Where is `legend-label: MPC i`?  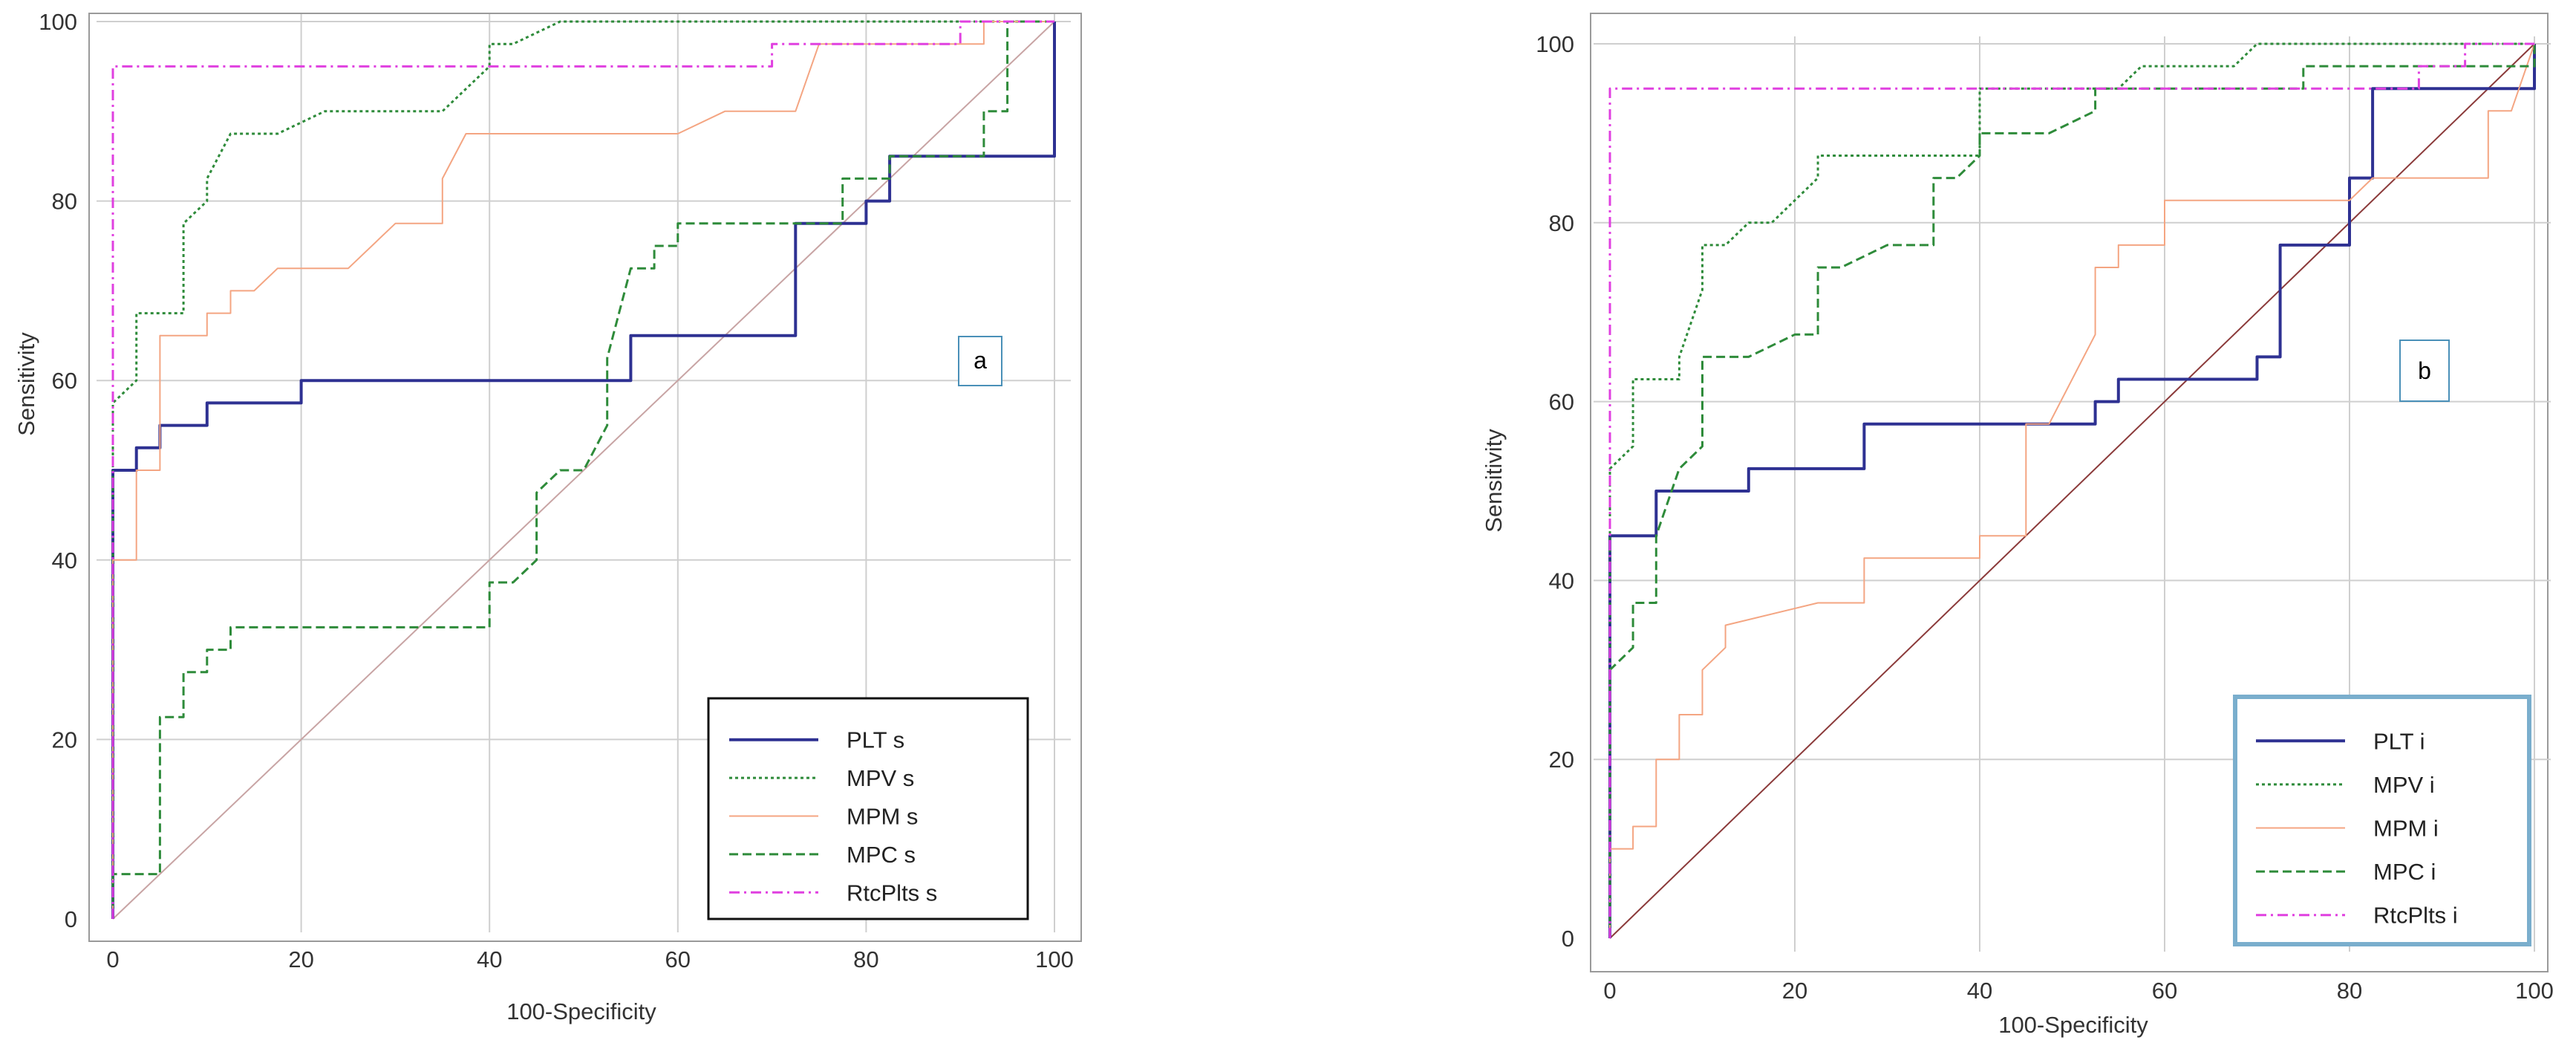 legend-label: MPC i is located at coordinates (2404, 872).